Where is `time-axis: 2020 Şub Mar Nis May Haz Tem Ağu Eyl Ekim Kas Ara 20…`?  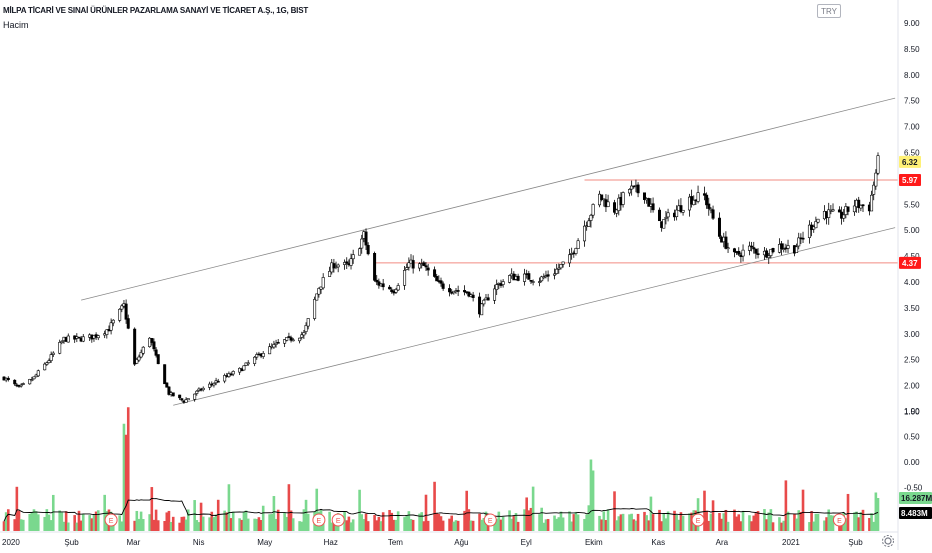
time-axis: 2020 Şub Mar Nis May Haz Tem Ağu Eyl Ekim Kas Ara 20… is located at coordinates (432, 542).